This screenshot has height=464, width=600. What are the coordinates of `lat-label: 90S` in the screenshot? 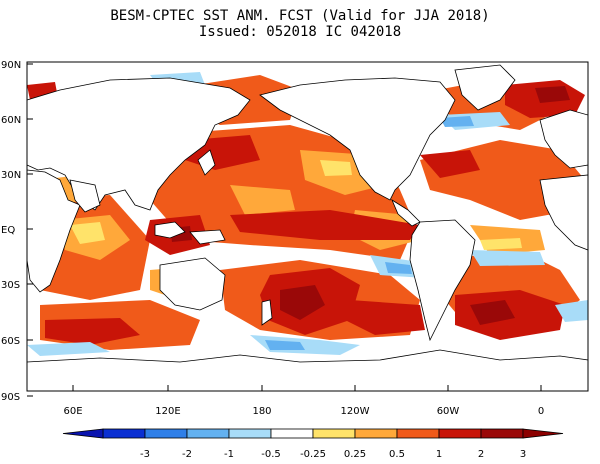 It's located at (10, 397).